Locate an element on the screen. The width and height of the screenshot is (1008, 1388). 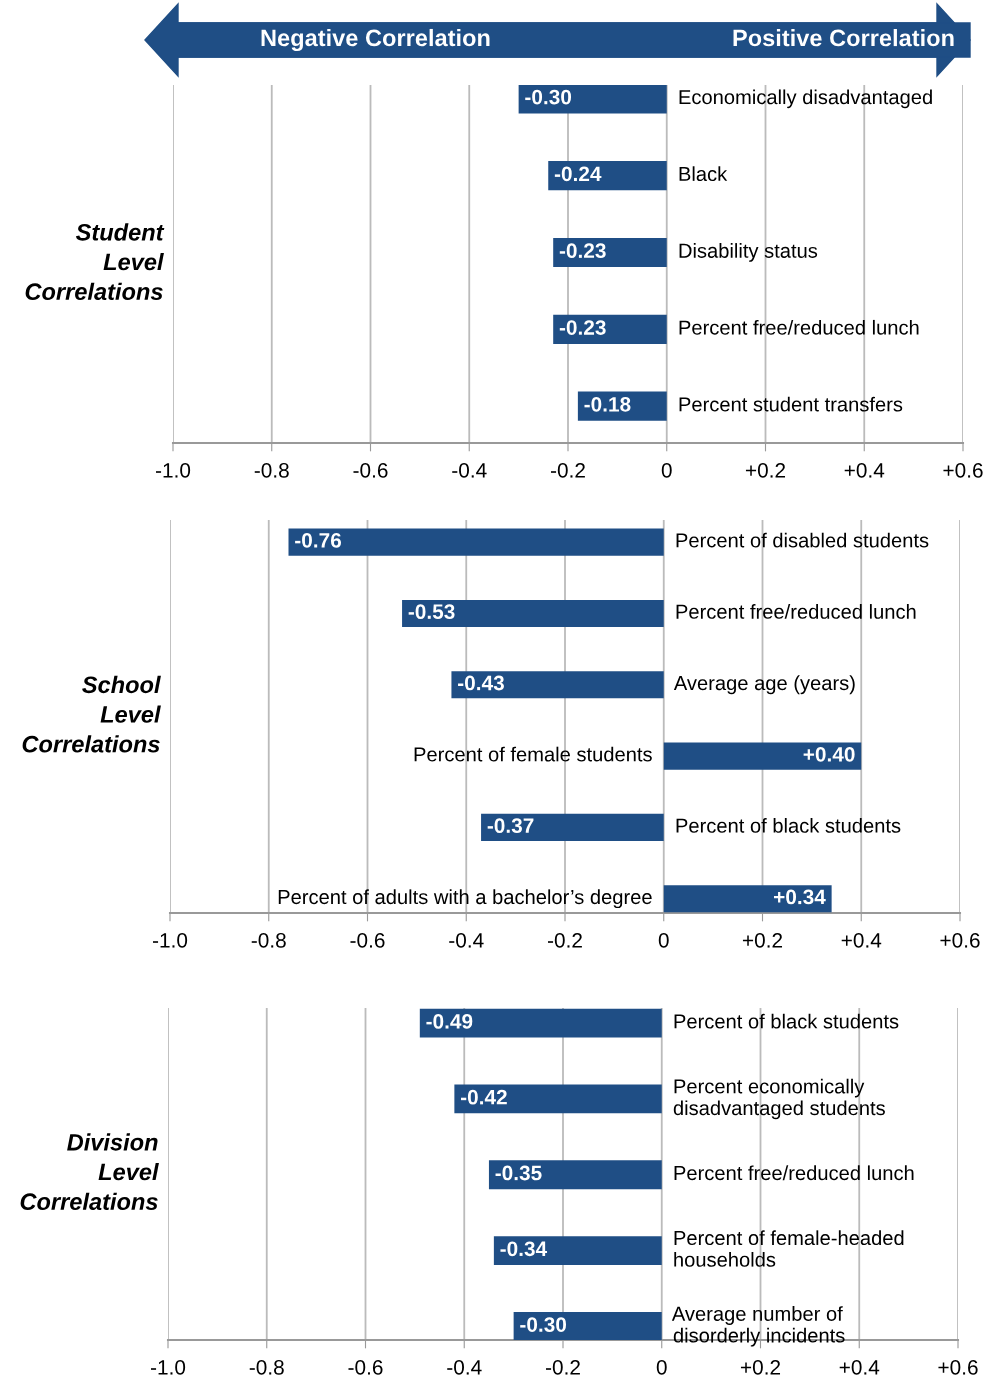
category-label: Black is located at coordinates (703, 174).